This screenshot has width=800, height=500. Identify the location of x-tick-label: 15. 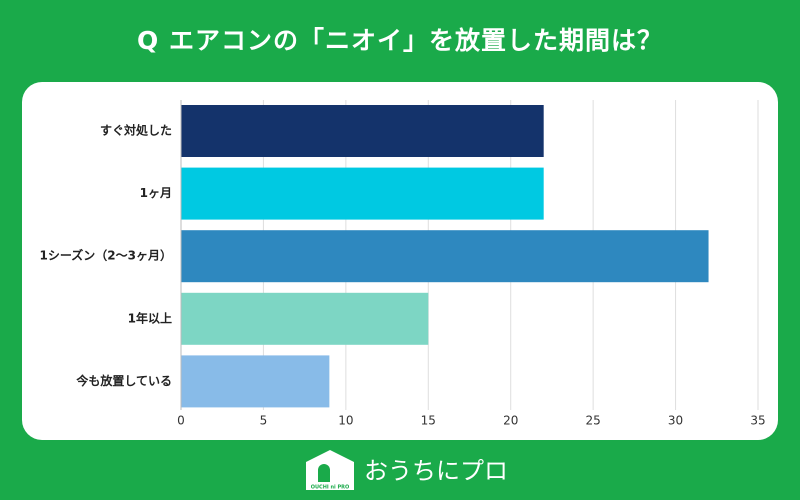
(428, 421).